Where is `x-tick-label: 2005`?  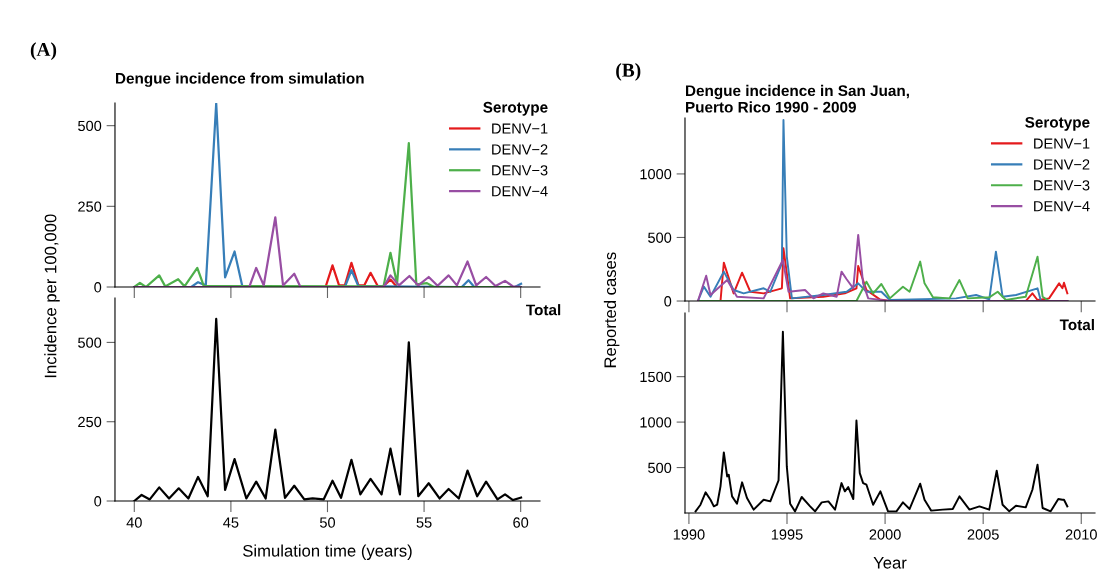
x-tick-label: 2005 is located at coordinates (983, 534).